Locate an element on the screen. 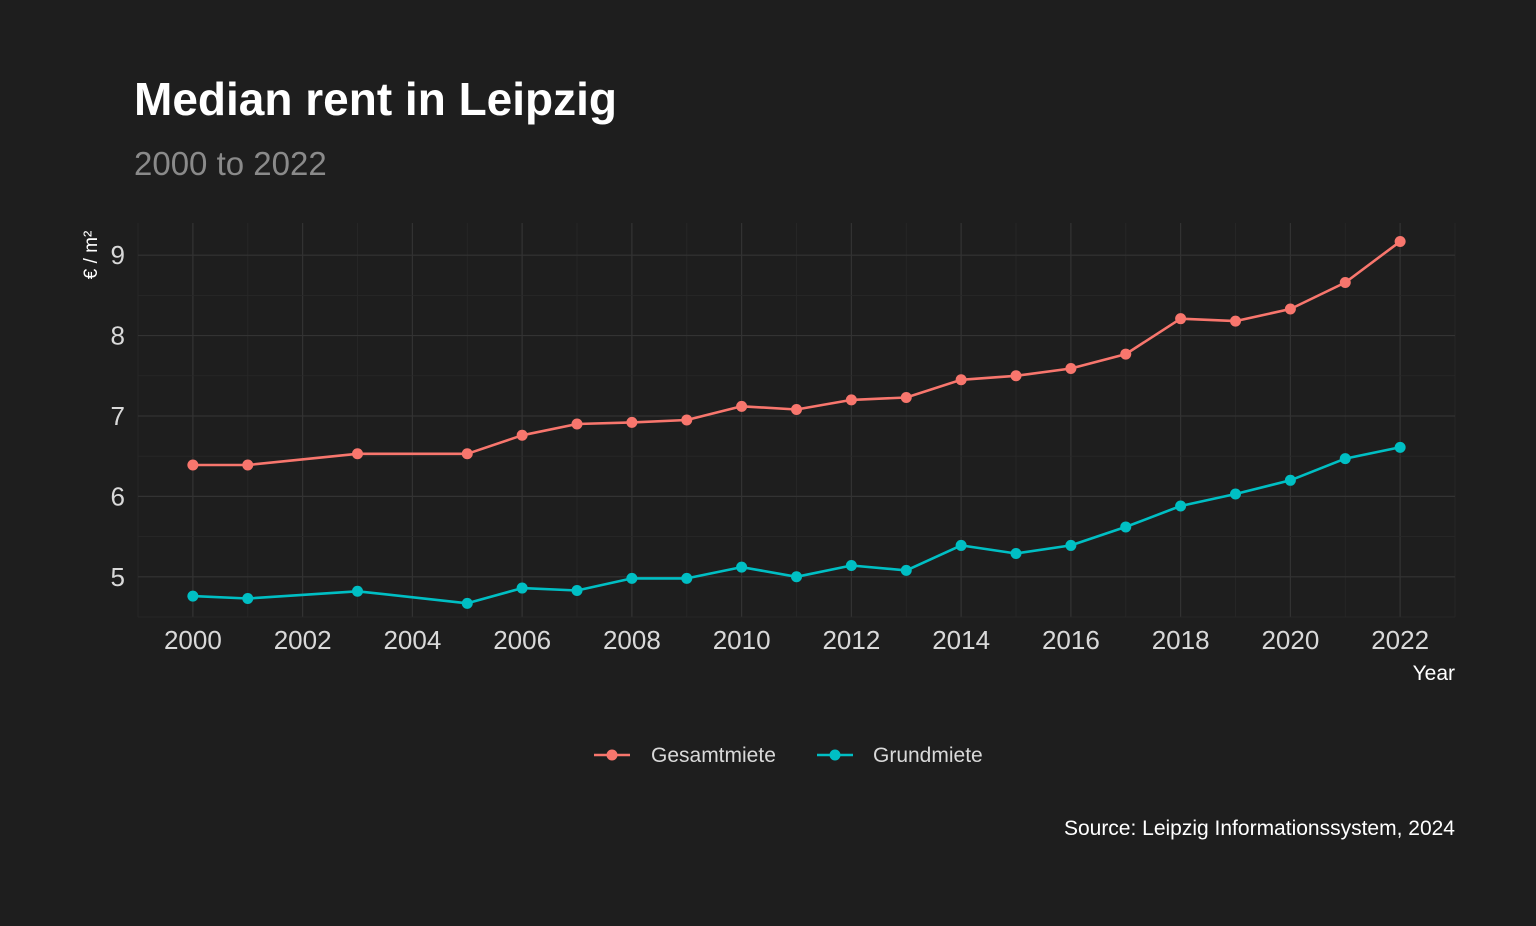  y-axis-label: € / m² is located at coordinates (91, 255).